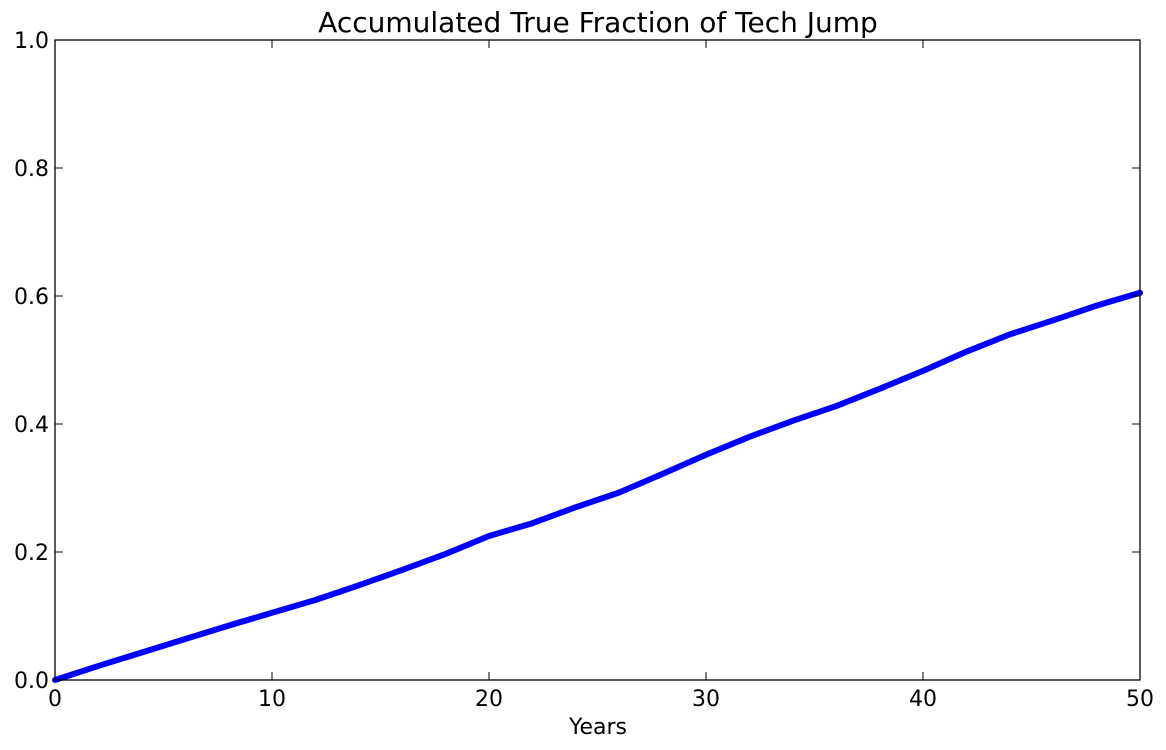 This screenshot has width=1166, height=750. What do you see at coordinates (31, 425) in the screenshot?
I see `y-tick-label: 0.4` at bounding box center [31, 425].